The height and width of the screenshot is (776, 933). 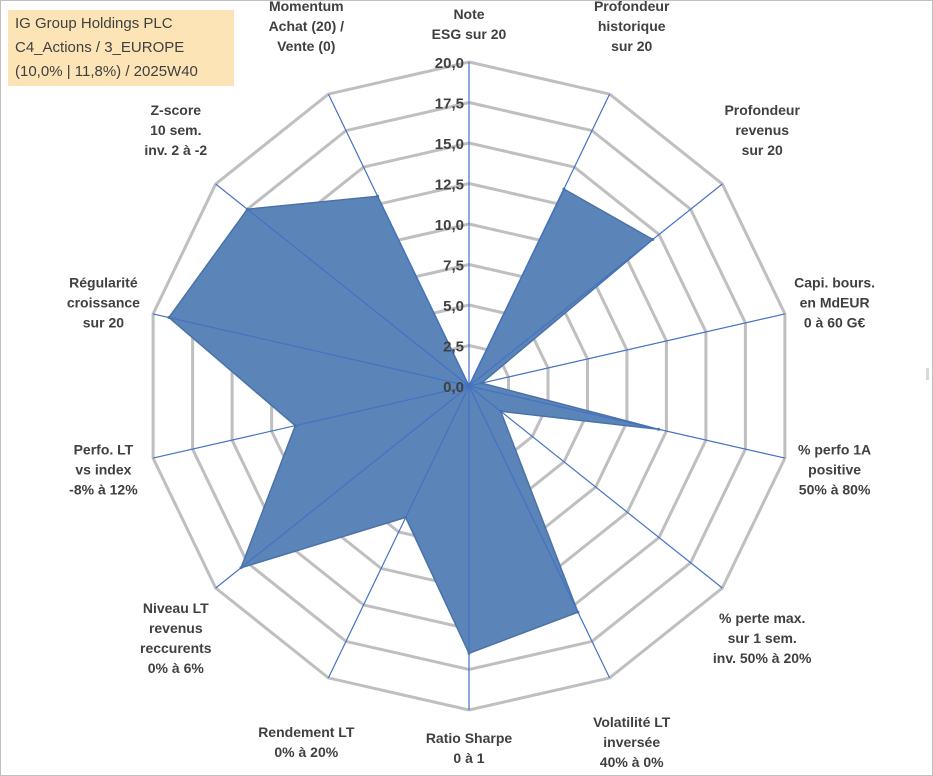 I want to click on scroll-marker, so click(x=927, y=374).